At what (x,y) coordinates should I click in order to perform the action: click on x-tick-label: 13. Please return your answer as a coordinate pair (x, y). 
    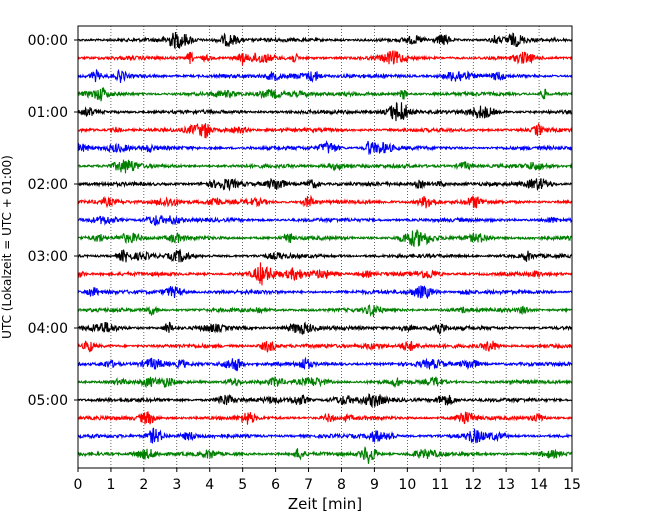
    Looking at the image, I should click on (506, 485).